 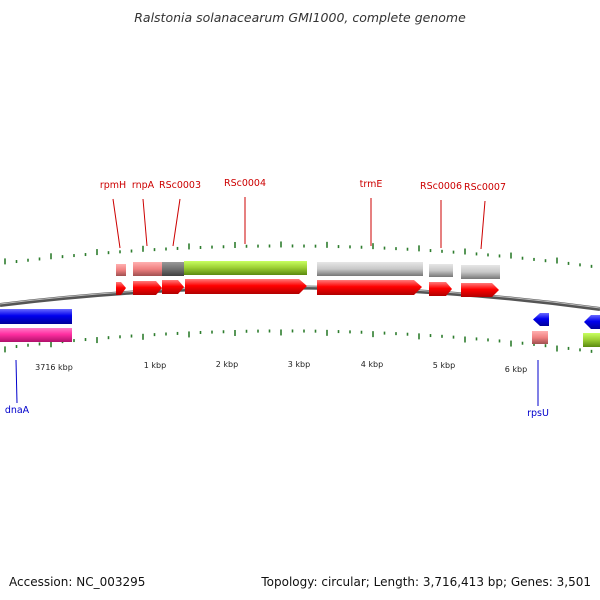 What do you see at coordinates (592, 322) in the screenshot?
I see `cds-edge-right` at bounding box center [592, 322].